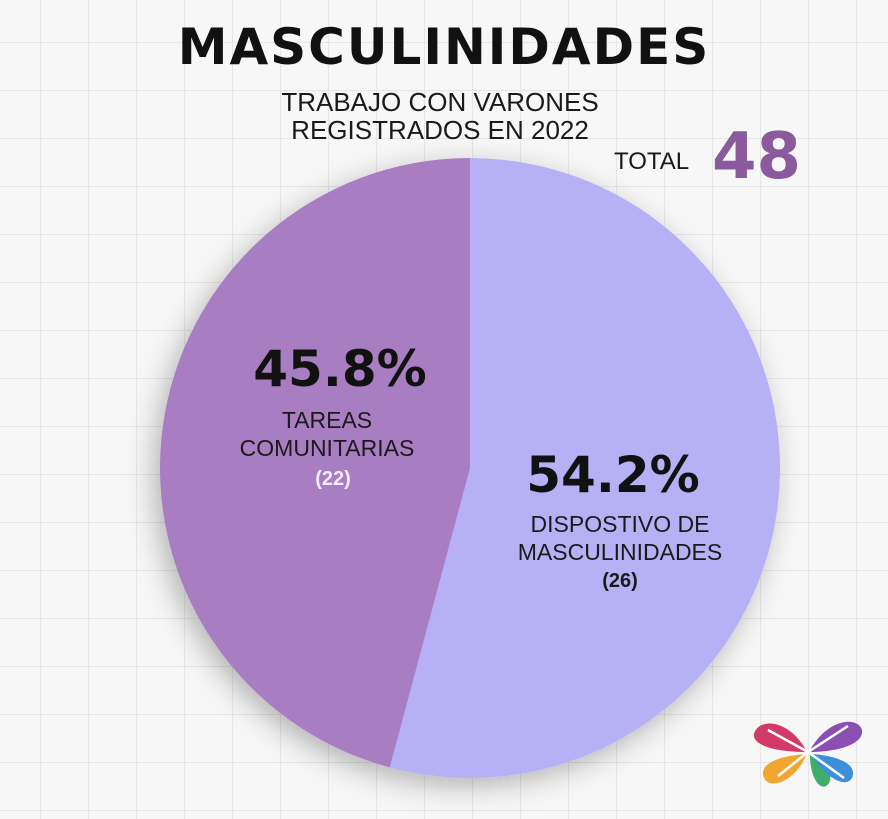  What do you see at coordinates (327, 448) in the screenshot?
I see `slice-label-tareas-line-2: COMUNITARIAS` at bounding box center [327, 448].